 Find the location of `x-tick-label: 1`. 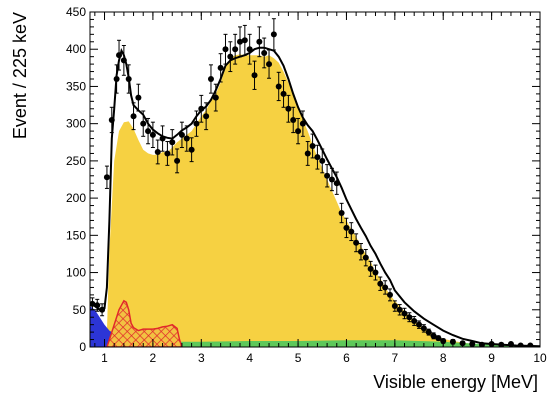

x-tick-label: 1 is located at coordinates (104, 358).